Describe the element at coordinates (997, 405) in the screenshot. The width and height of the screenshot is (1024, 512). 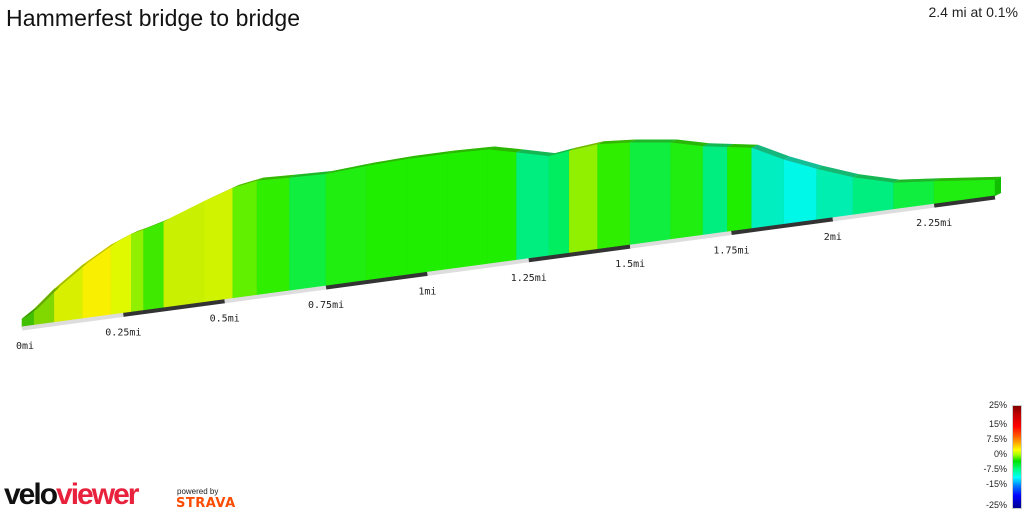
I see `legend-label: 25%` at that location.